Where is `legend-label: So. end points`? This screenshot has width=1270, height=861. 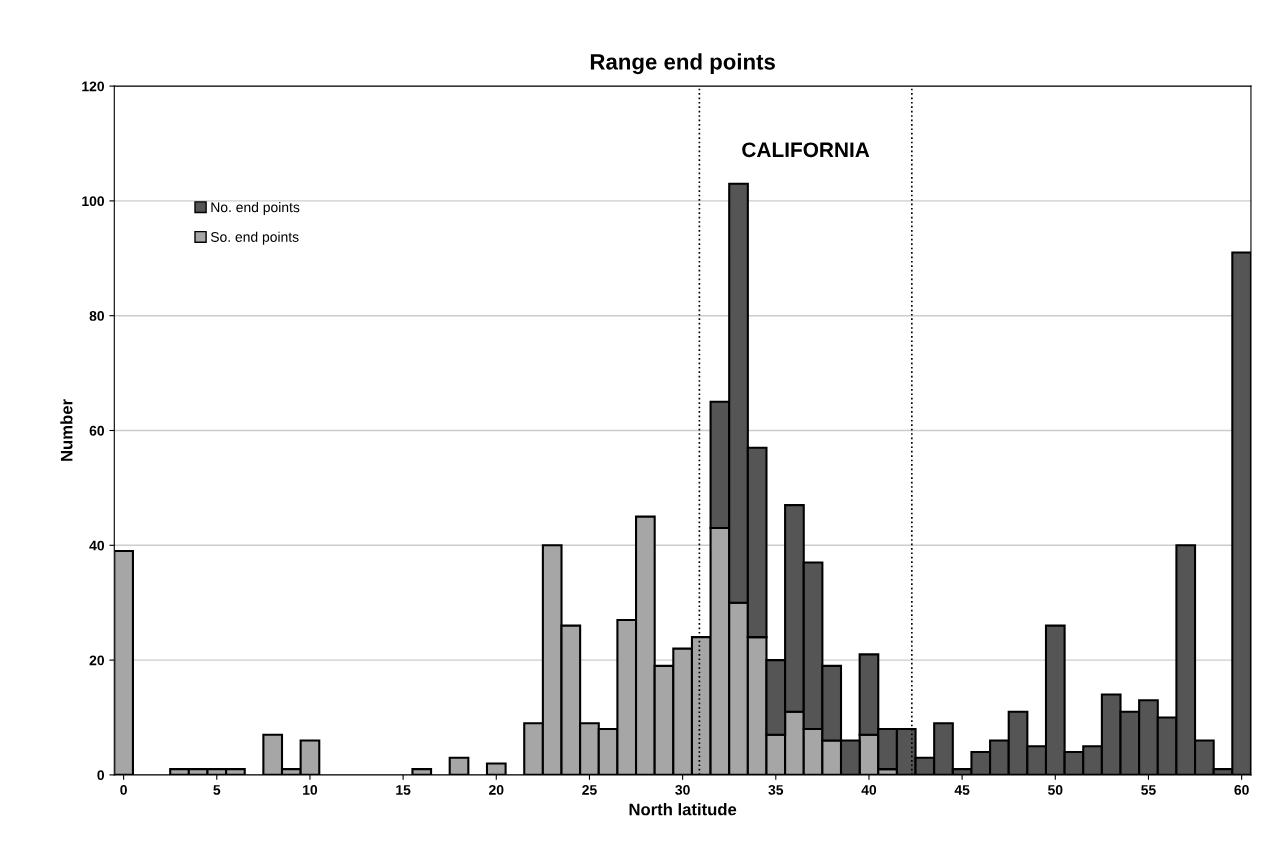 legend-label: So. end points is located at coordinates (254, 238).